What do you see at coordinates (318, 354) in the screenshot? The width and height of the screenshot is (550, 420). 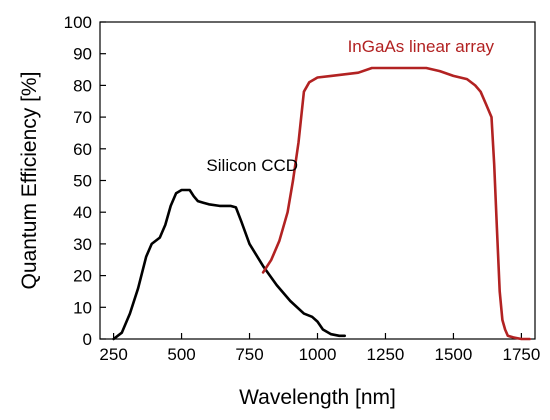 I see `x-tick-label: 1000` at bounding box center [318, 354].